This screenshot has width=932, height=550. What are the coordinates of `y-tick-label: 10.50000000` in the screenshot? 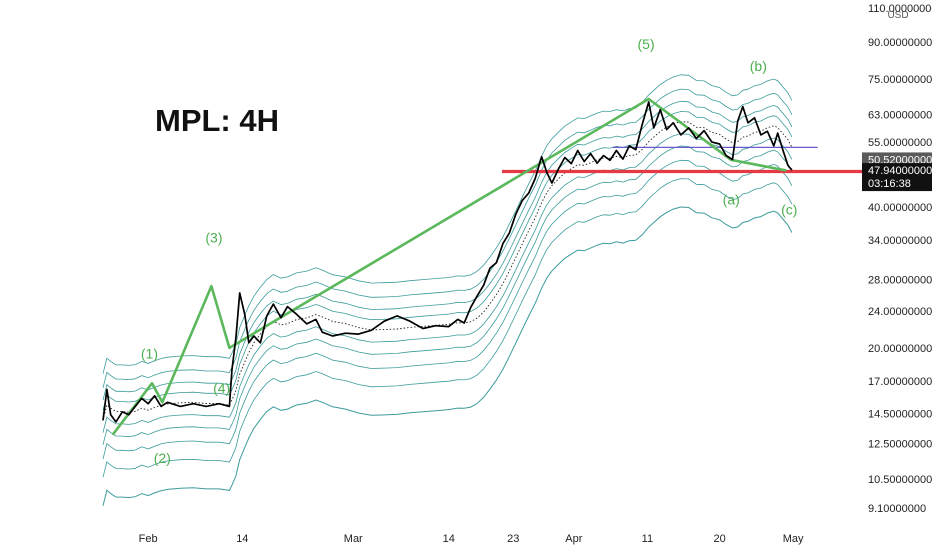 It's located at (900, 480).